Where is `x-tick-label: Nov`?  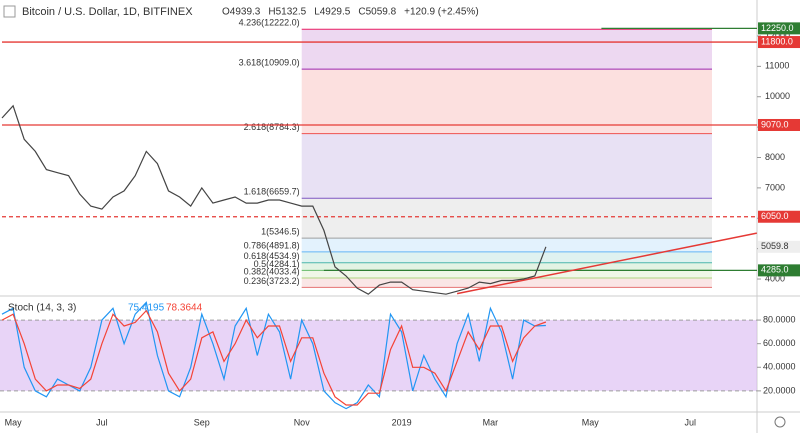 x-tick-label: Nov is located at coordinates (302, 422).